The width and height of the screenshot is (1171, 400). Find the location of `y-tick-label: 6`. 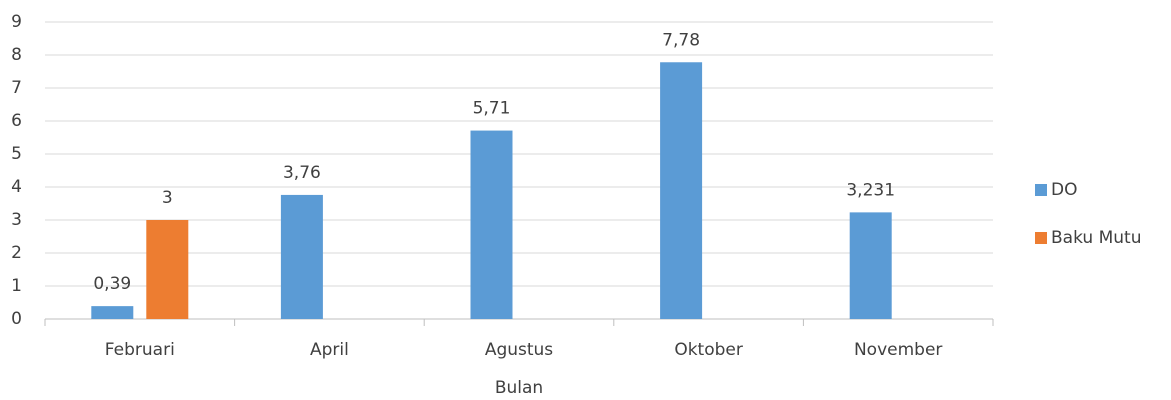

y-tick-label: 6 is located at coordinates (16, 121).